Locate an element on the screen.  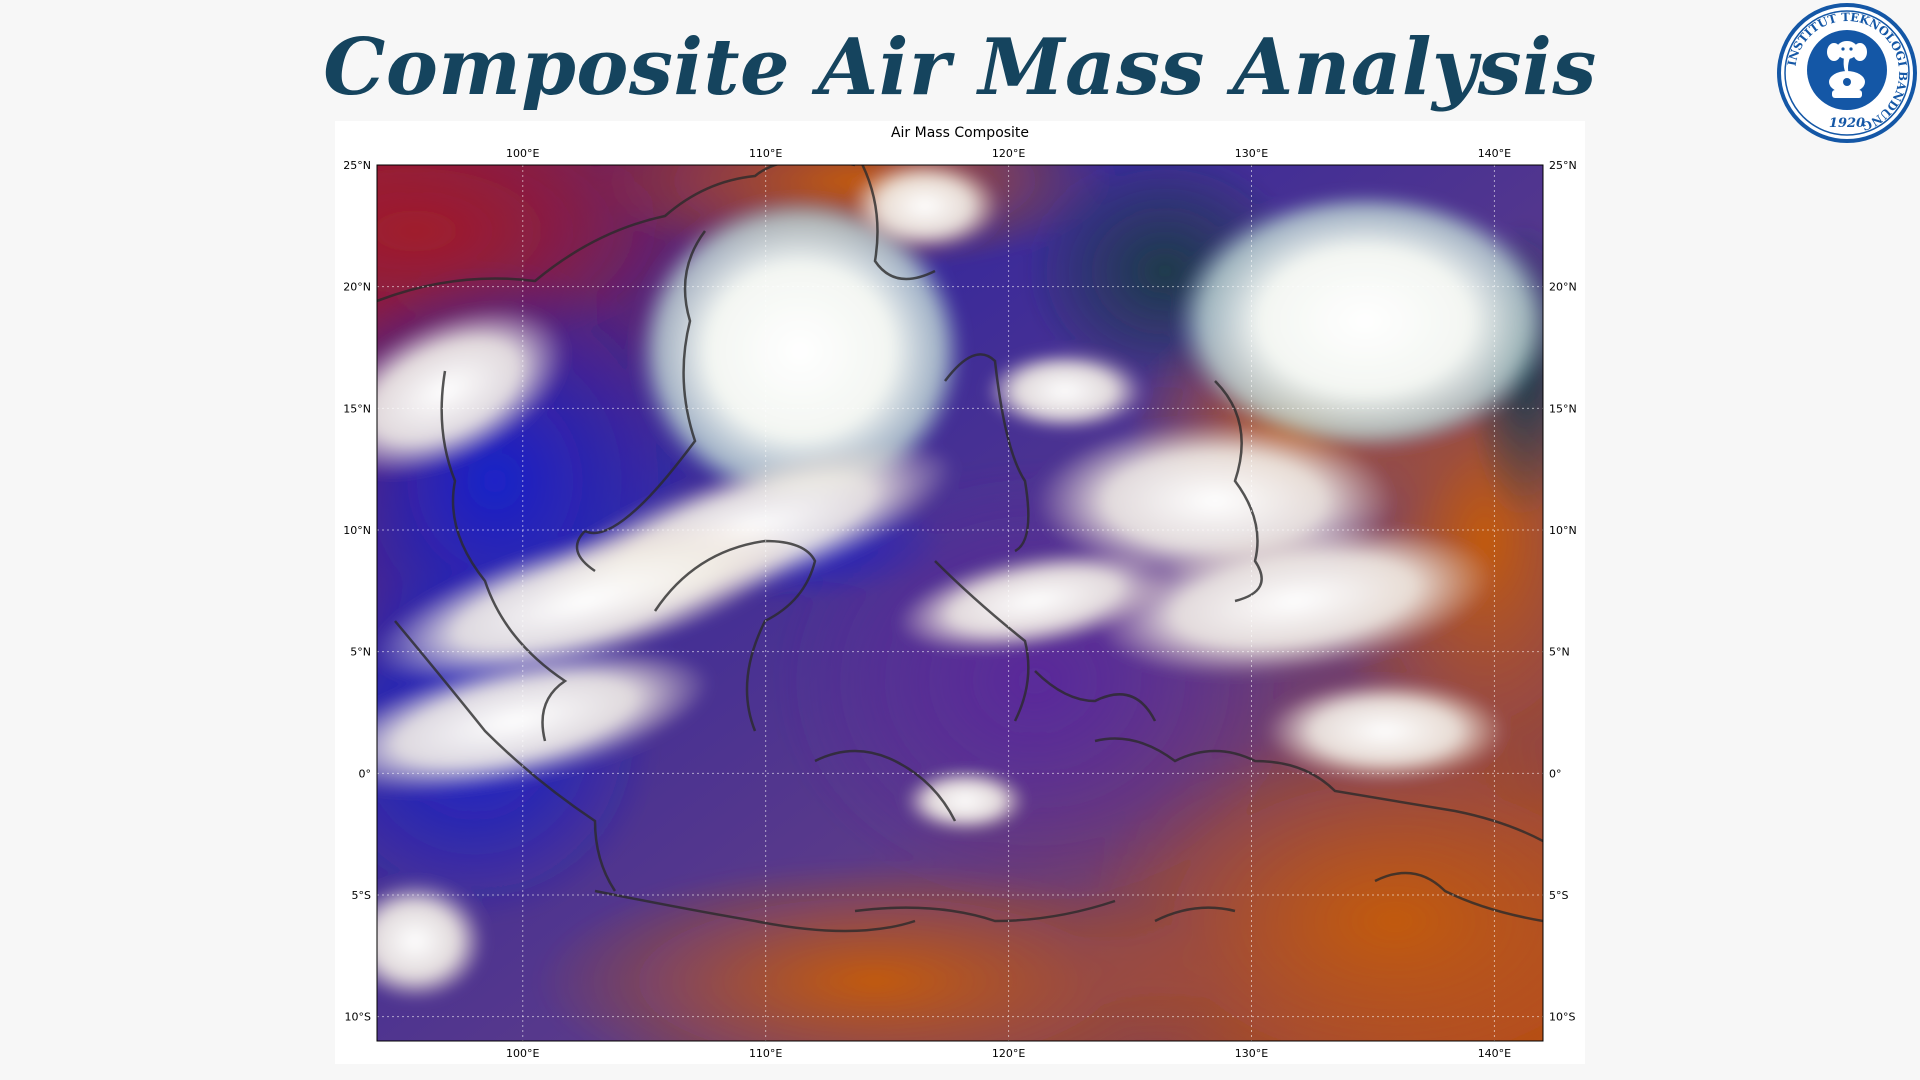
y-tick-label-left: 10°N is located at coordinates (357, 530).